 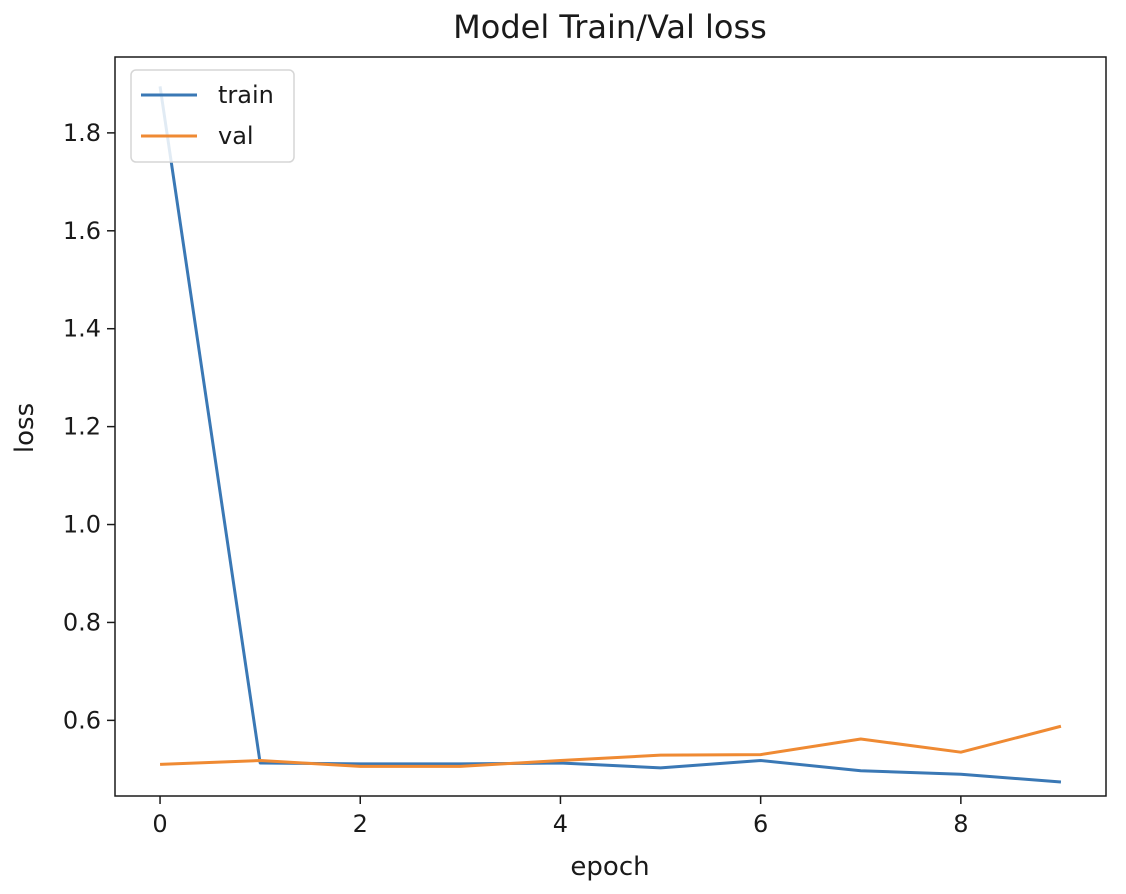 What do you see at coordinates (246, 95) in the screenshot?
I see `legend-label-train: train` at bounding box center [246, 95].